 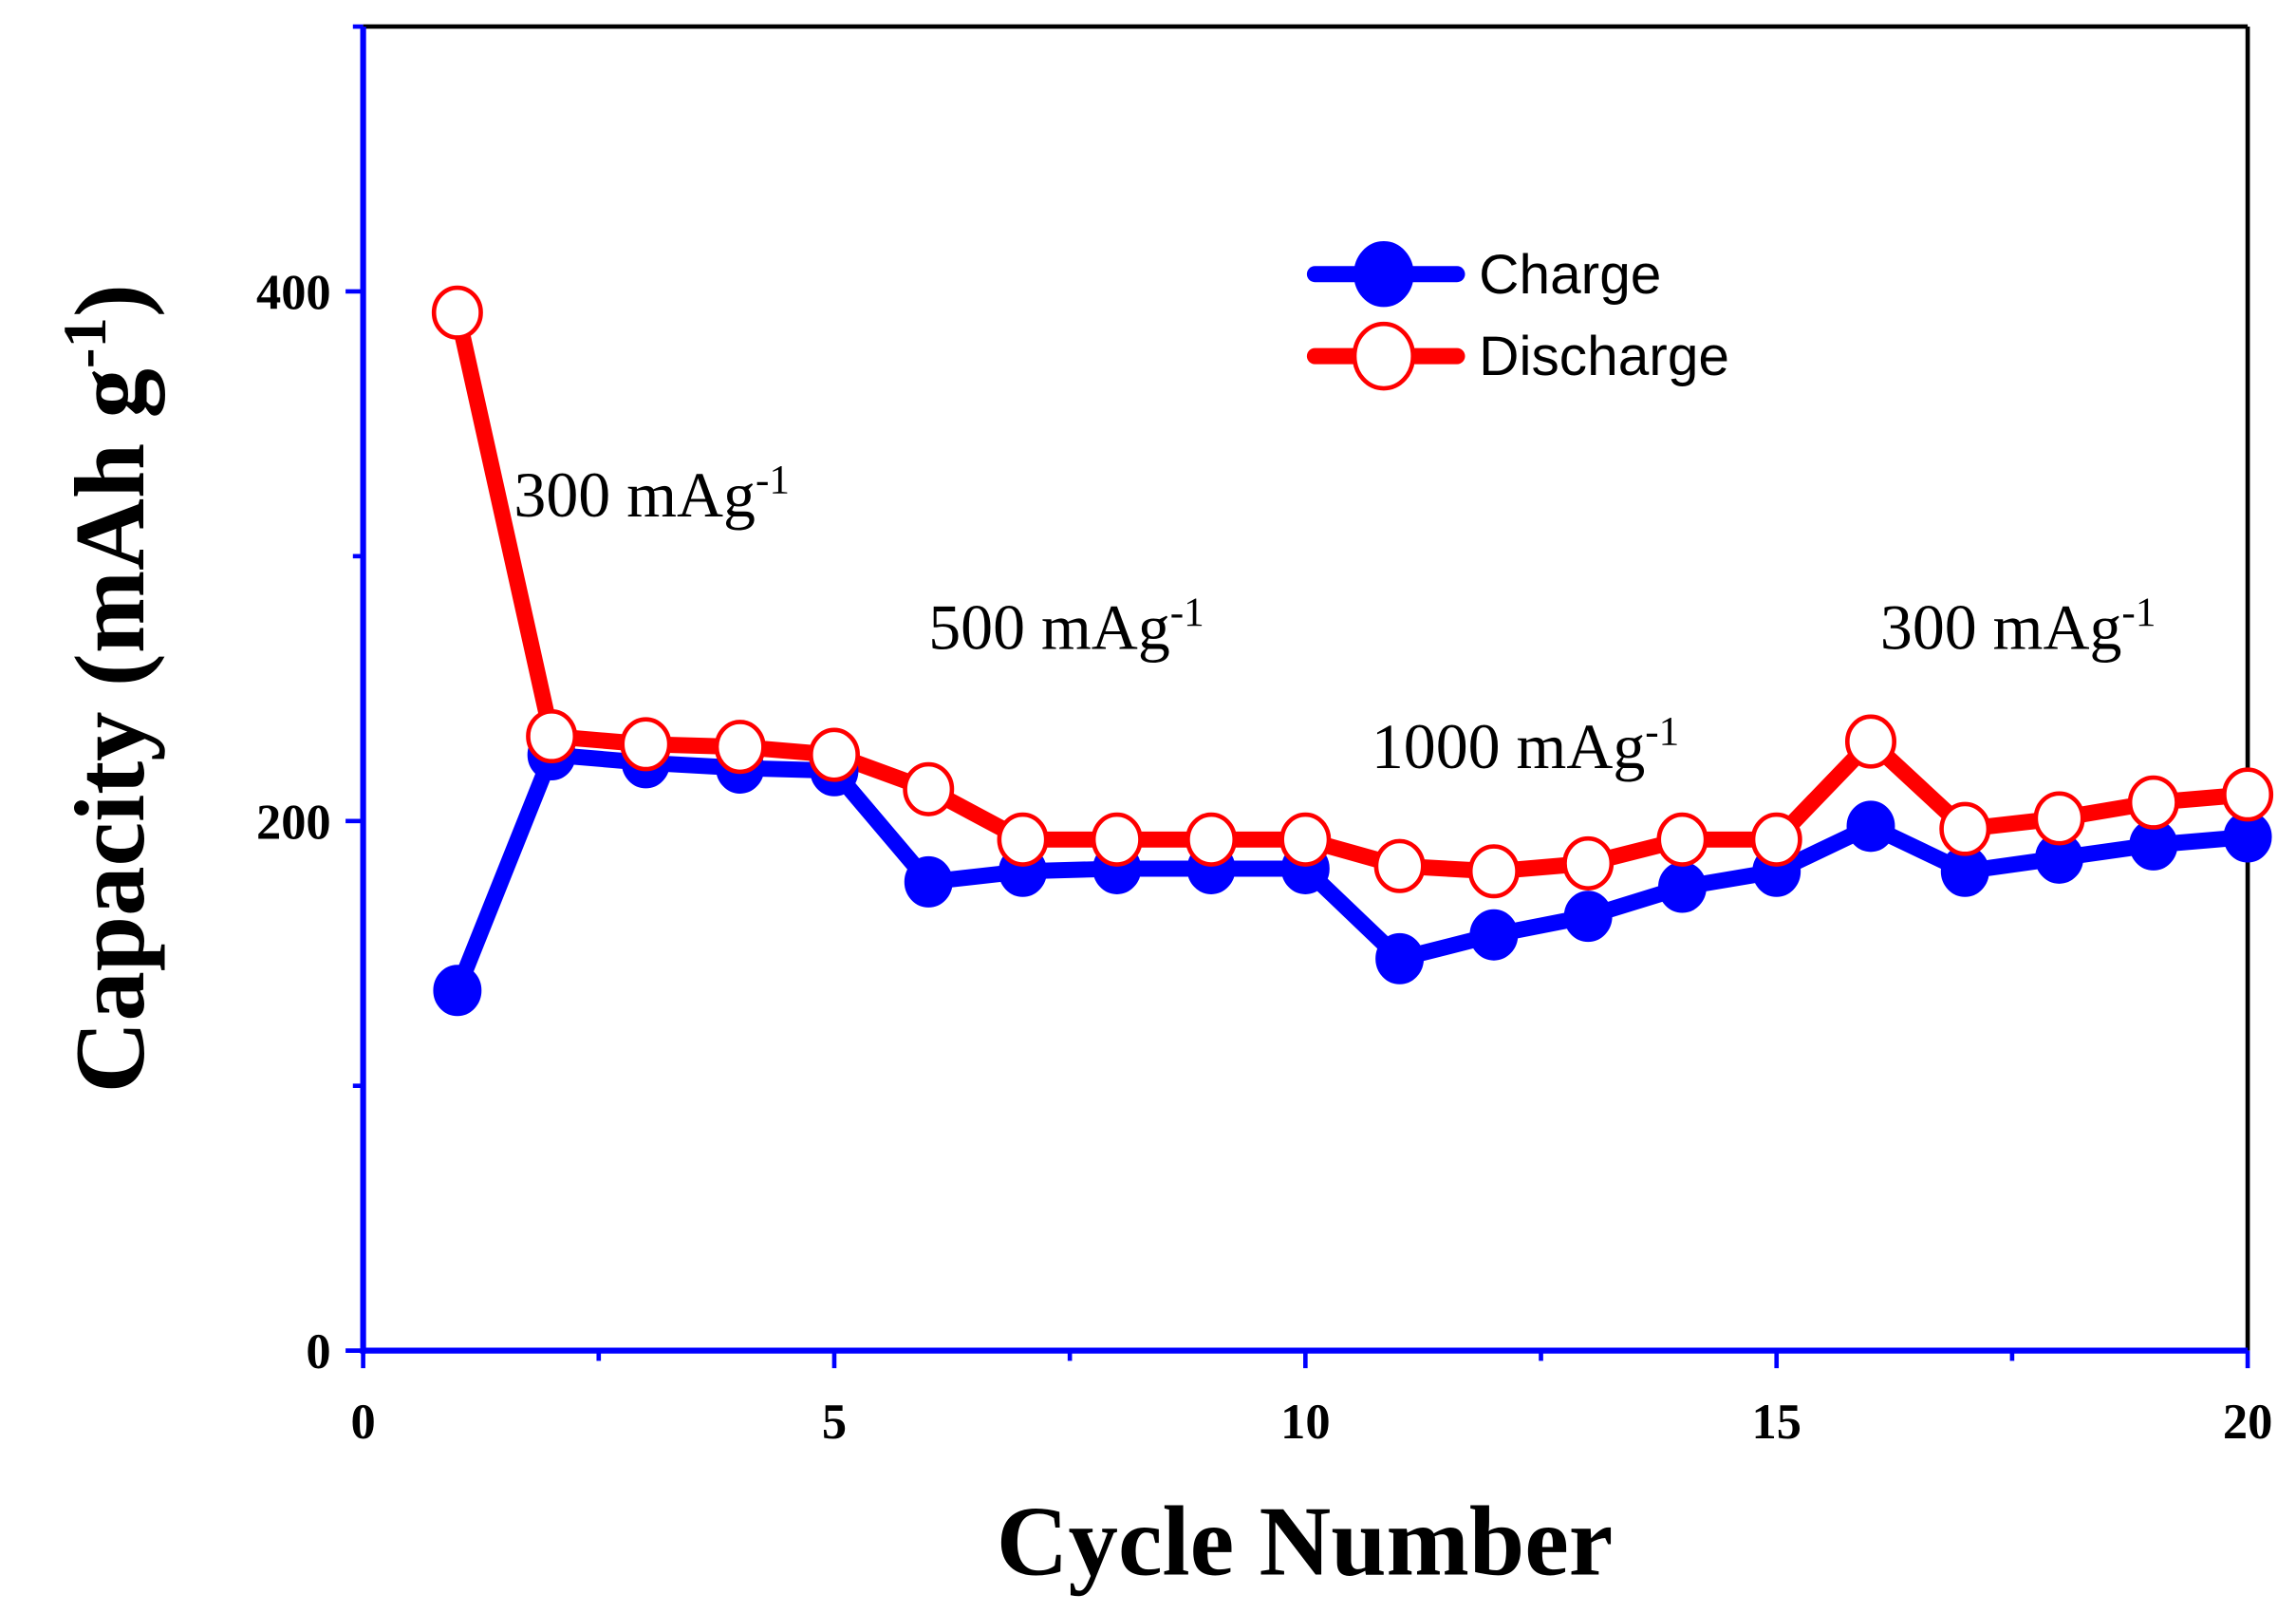 What do you see at coordinates (1604, 356) in the screenshot?
I see `legend-label-discharge: Discharge` at bounding box center [1604, 356].